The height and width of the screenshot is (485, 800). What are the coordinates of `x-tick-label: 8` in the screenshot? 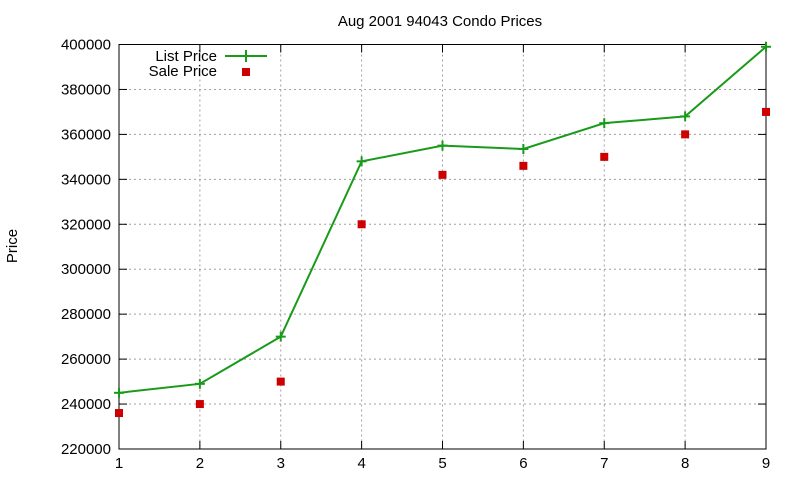 It's located at (685, 463).